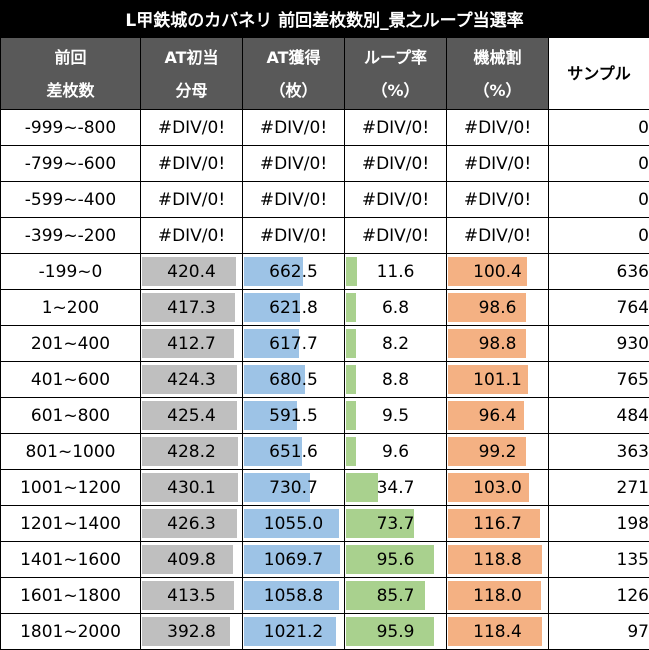 Image resolution: width=649 pixels, height=650 pixels. I want to click on cell-value: 425.4, so click(191, 416).